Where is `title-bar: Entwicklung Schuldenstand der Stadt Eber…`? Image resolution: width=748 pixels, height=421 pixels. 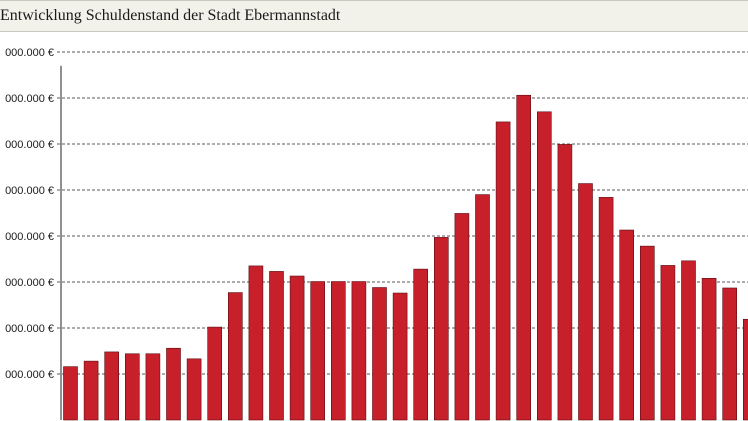
title-bar: Entwicklung Schuldenstand der Stadt Eber… is located at coordinates (374, 16).